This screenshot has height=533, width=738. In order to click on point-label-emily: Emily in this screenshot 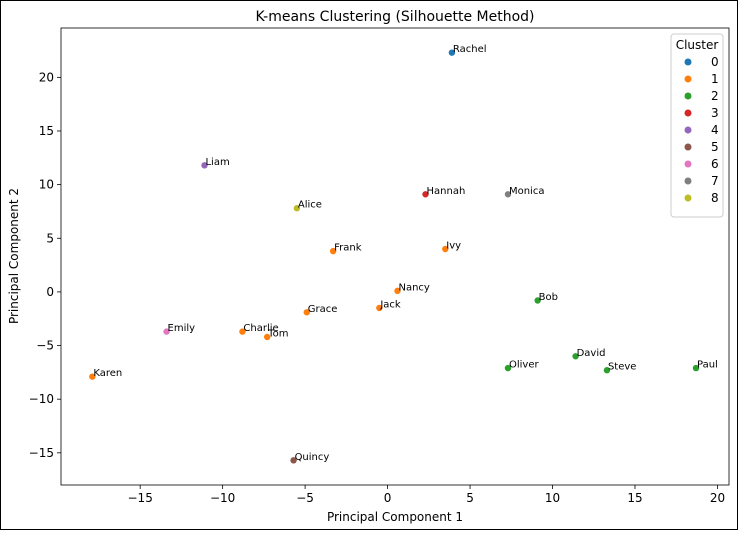, I will do `click(182, 328)`.